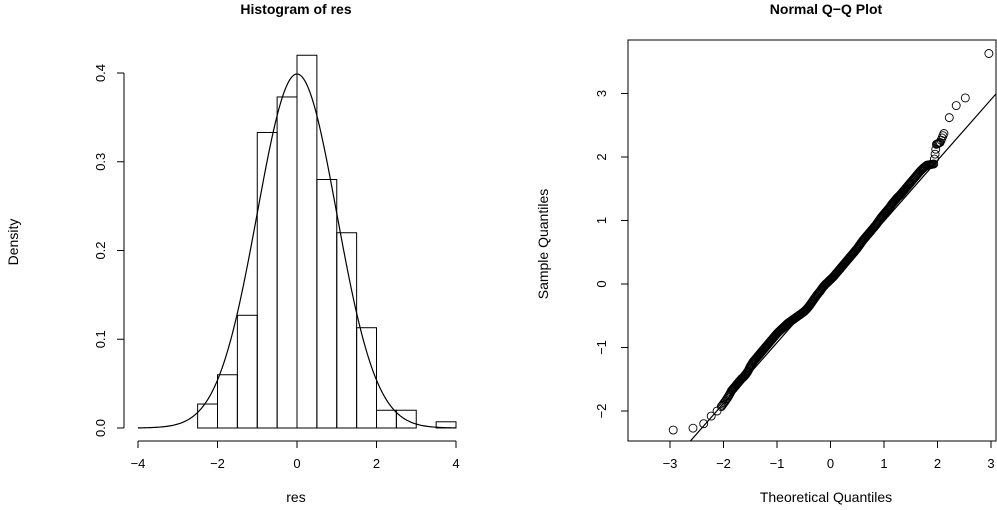  What do you see at coordinates (100, 162) in the screenshot?
I see `histogram-y-tick-label: 0.3` at bounding box center [100, 162].